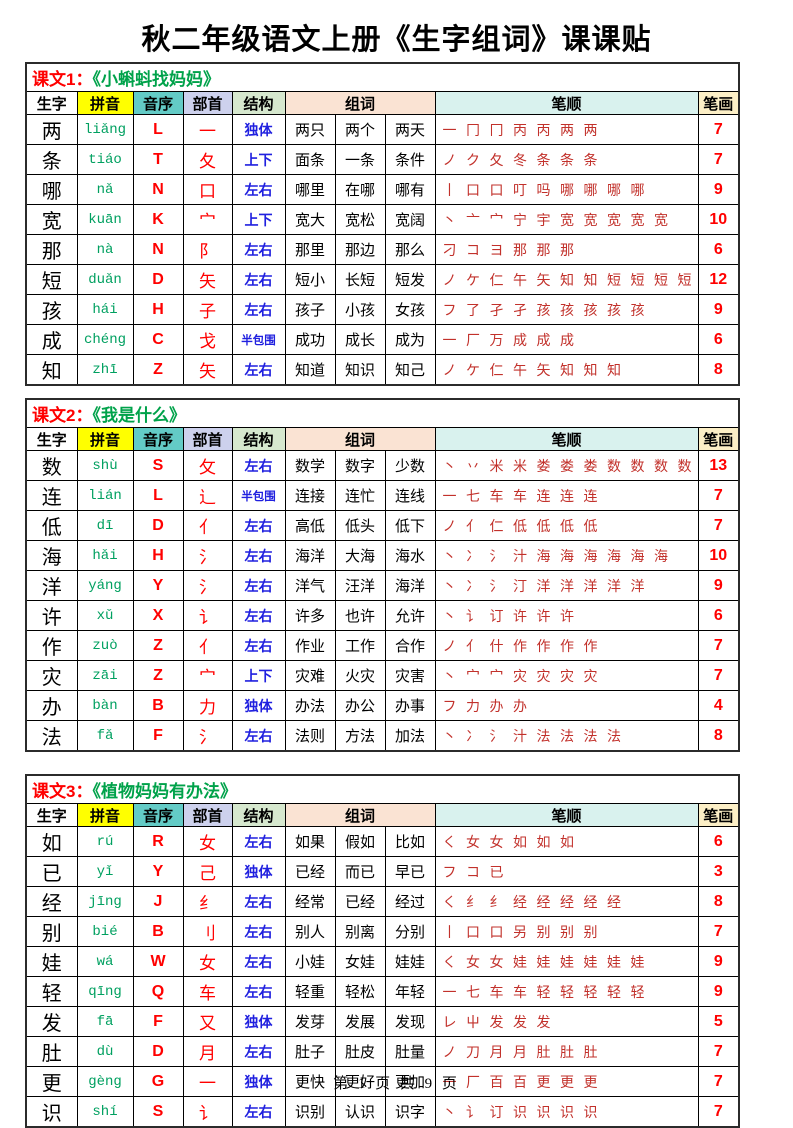  What do you see at coordinates (207, 961) in the screenshot?
I see `radical-cell: 女` at bounding box center [207, 961].